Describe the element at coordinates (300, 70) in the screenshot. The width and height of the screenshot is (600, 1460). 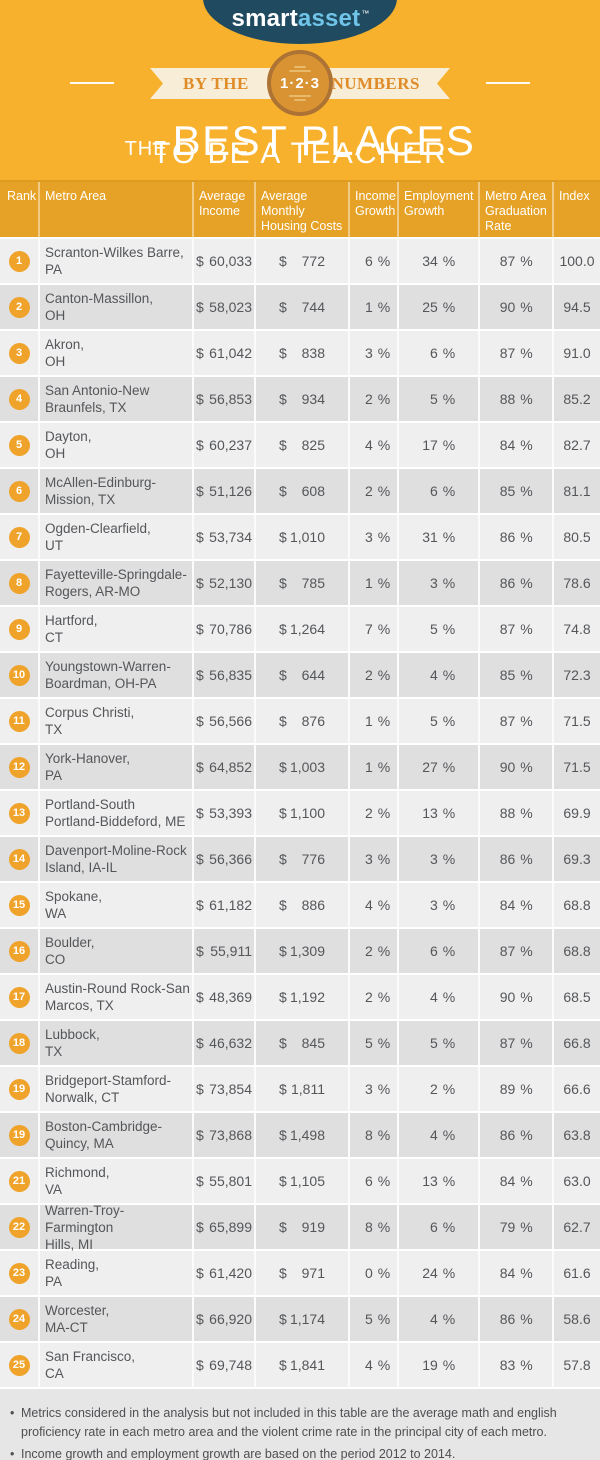
I see `badge-decor-line` at that location.